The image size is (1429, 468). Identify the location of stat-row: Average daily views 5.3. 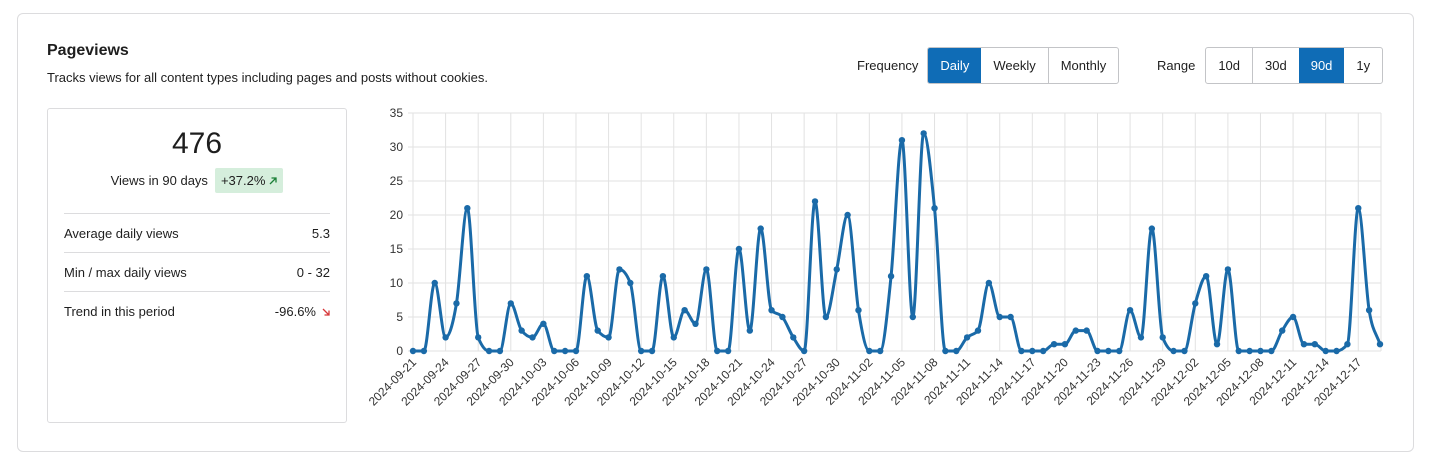
(197, 233).